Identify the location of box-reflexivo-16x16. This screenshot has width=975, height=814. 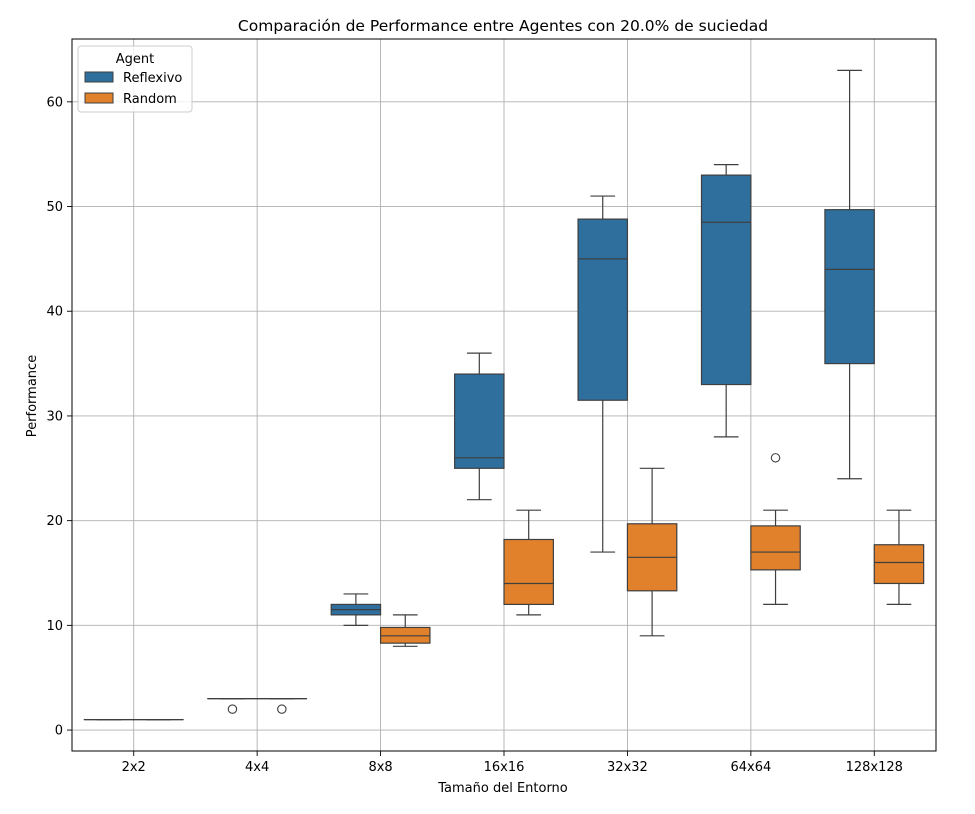
(479, 426).